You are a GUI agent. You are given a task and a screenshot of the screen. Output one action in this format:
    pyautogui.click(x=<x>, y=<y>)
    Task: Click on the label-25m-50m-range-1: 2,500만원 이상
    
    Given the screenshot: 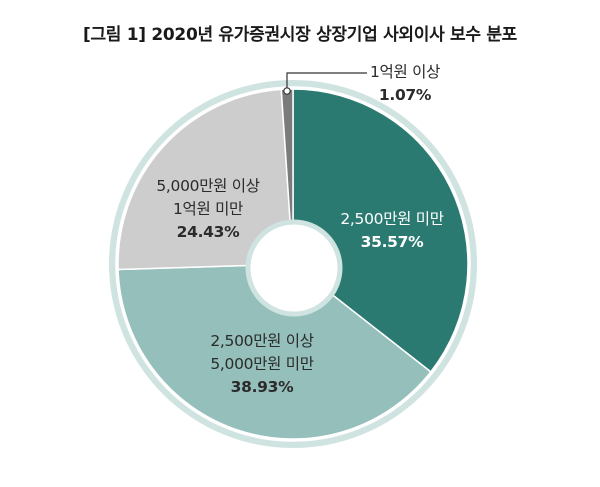 What is the action you would take?
    pyautogui.click(x=262, y=341)
    